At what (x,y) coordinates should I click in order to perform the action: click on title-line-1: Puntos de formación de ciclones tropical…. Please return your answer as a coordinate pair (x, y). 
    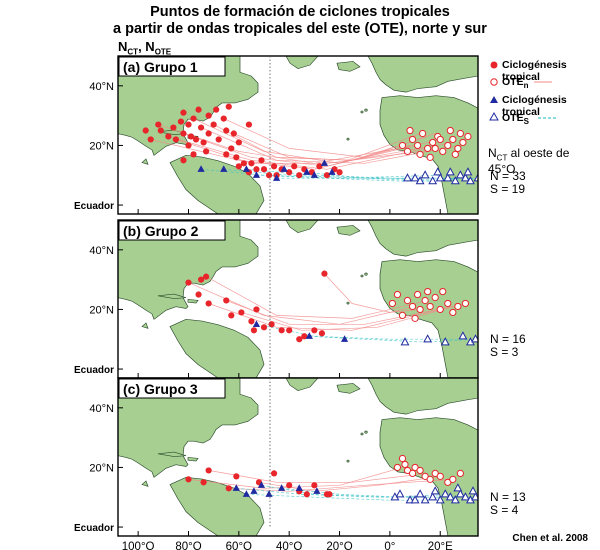
    Looking at the image, I should click on (300, 12).